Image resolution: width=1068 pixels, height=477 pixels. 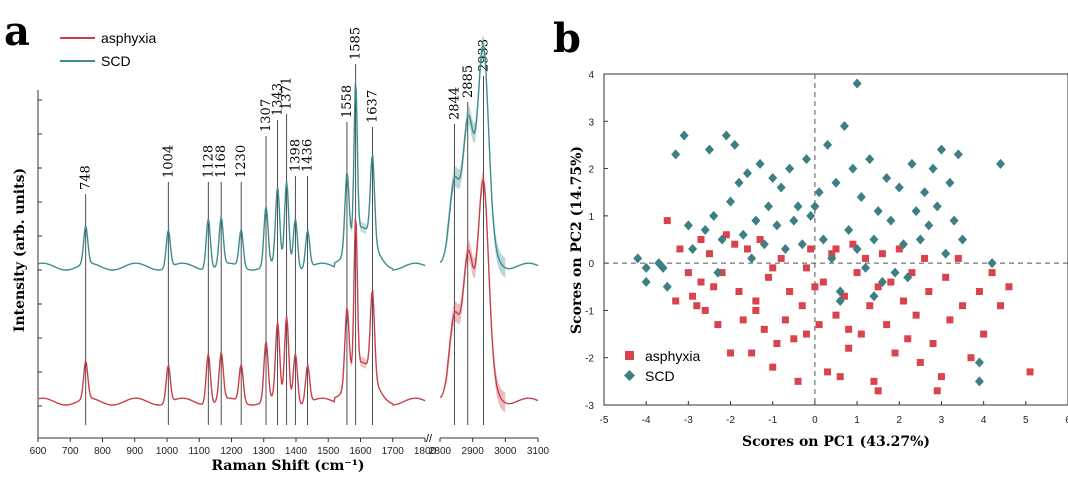 What do you see at coordinates (688, 420) in the screenshot?
I see `pc1-tick-label: -3` at bounding box center [688, 420].